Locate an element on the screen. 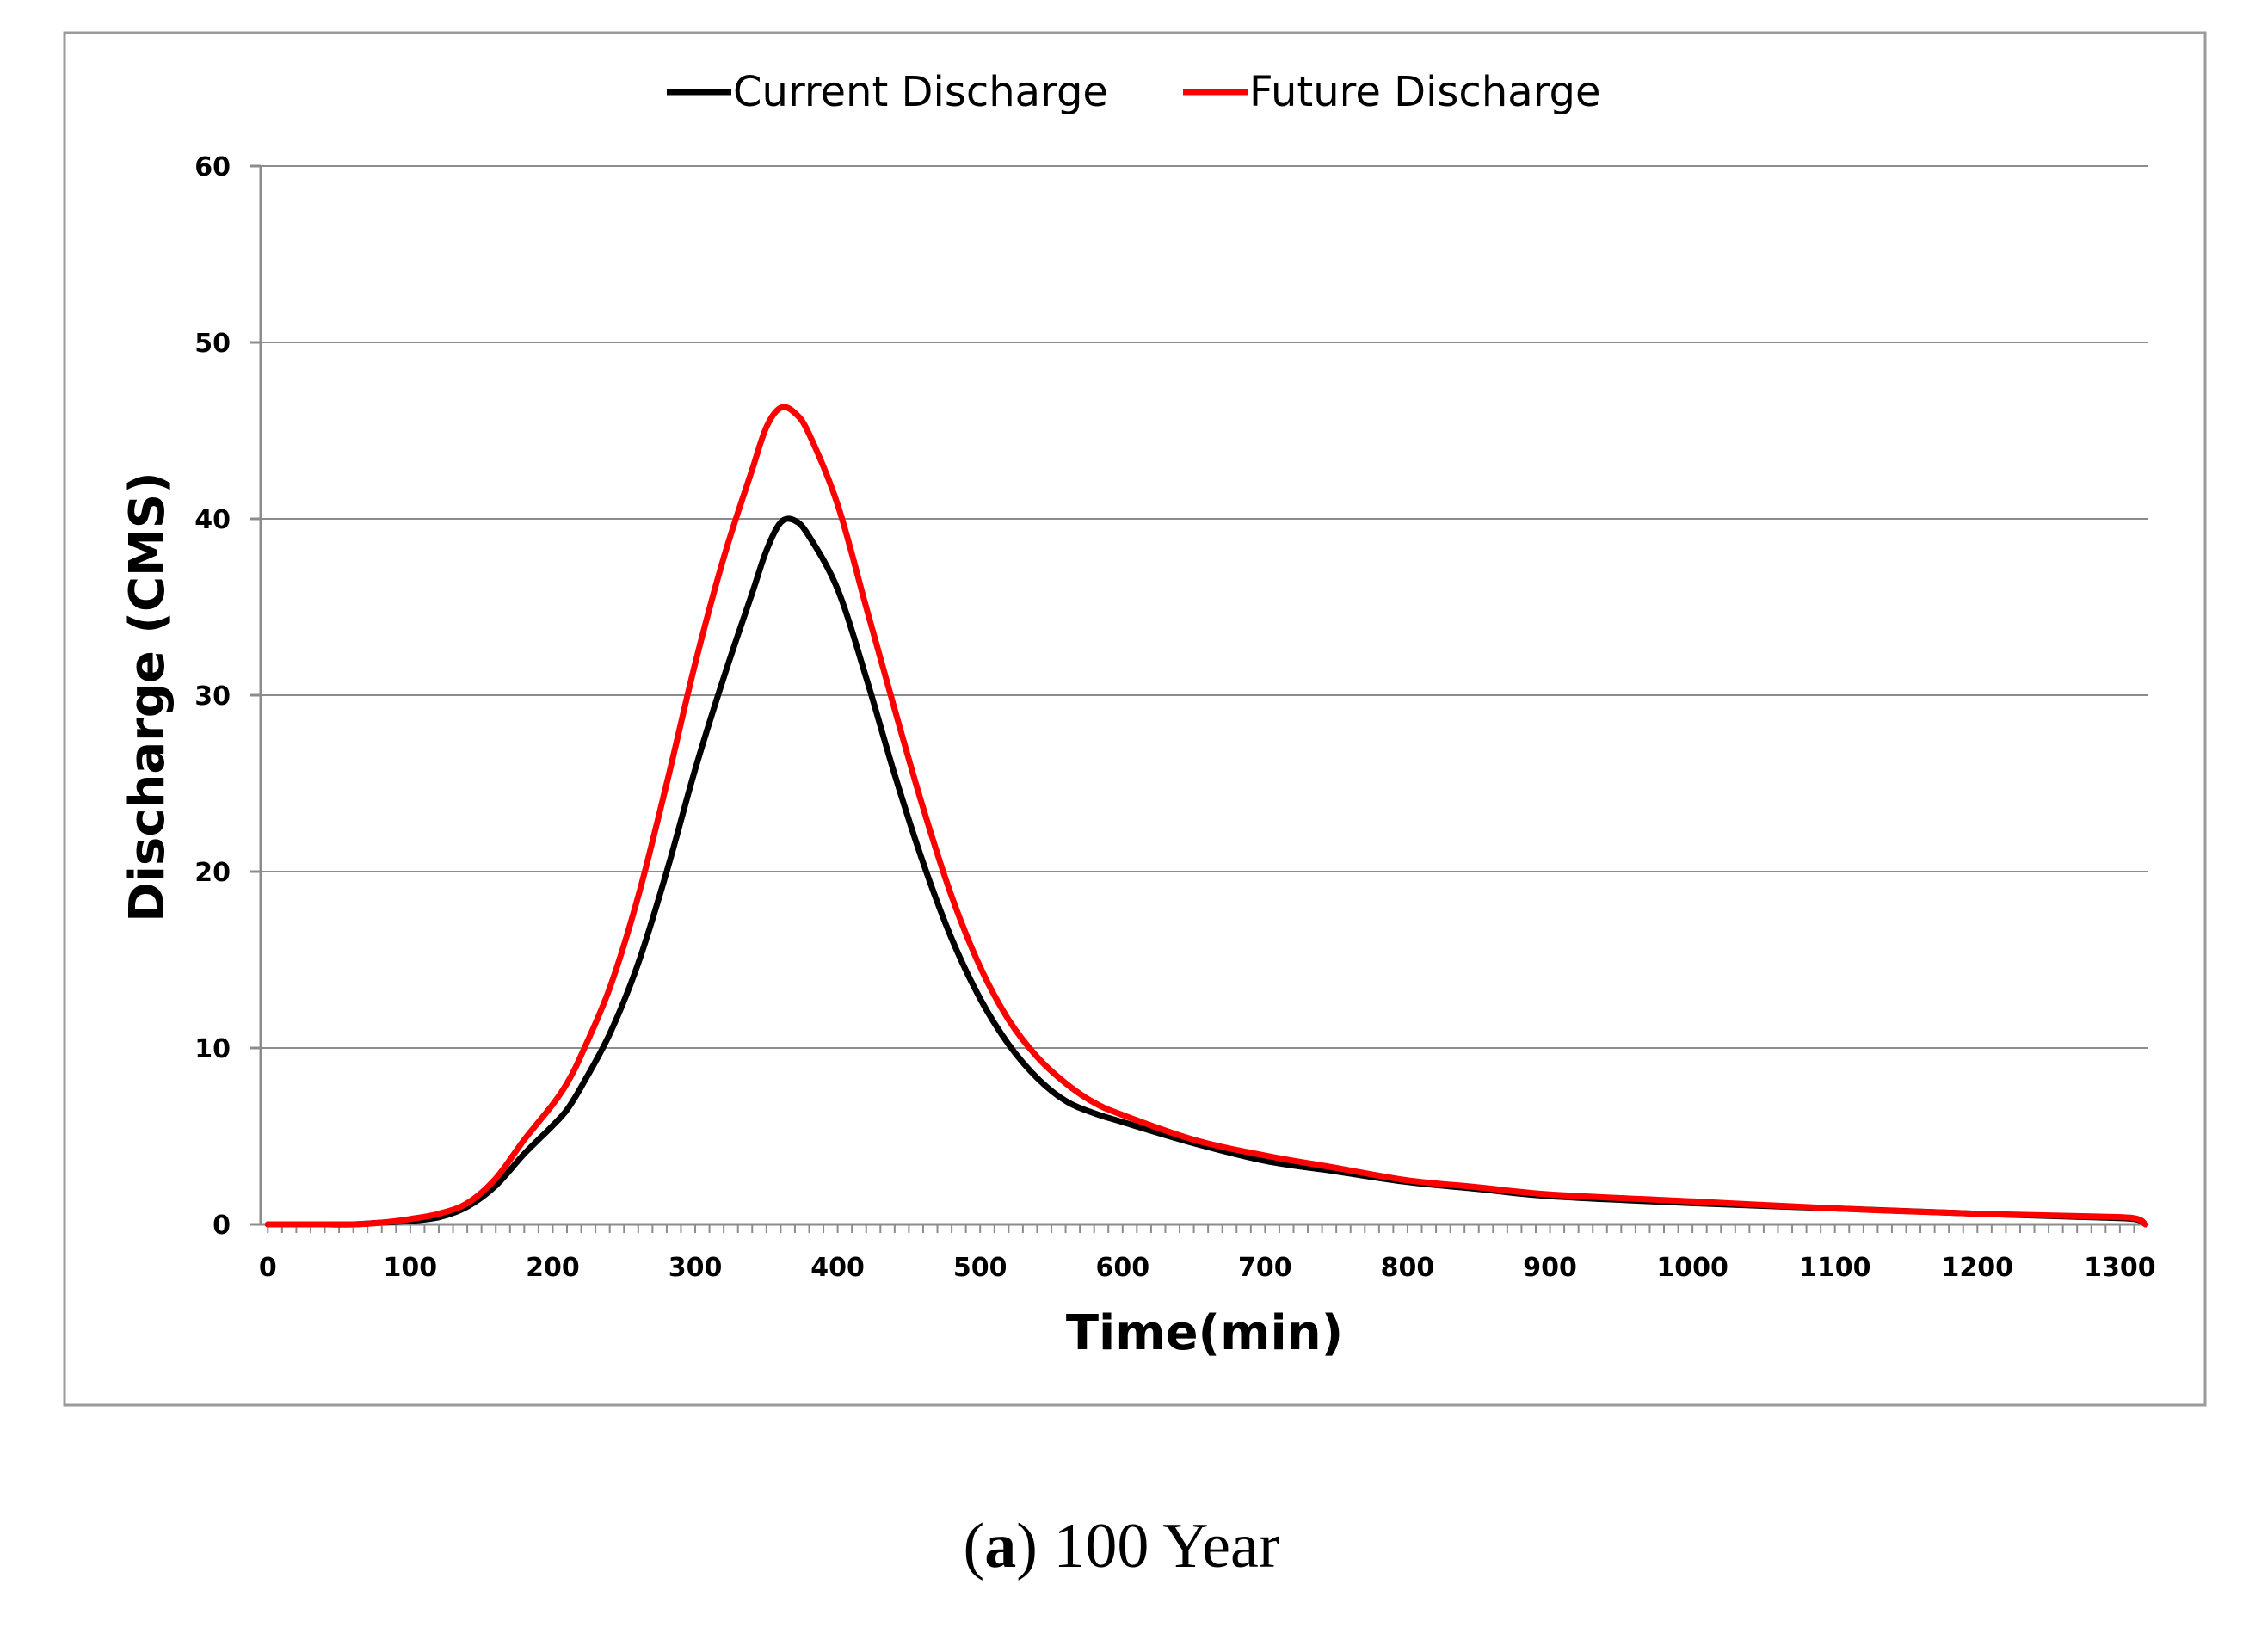 This screenshot has width=2243, height=1652. y-tick-label-40: 40 is located at coordinates (212, 520).